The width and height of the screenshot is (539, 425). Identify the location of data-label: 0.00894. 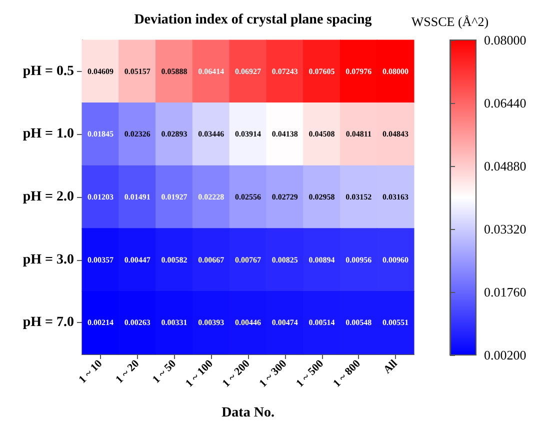
(321, 259).